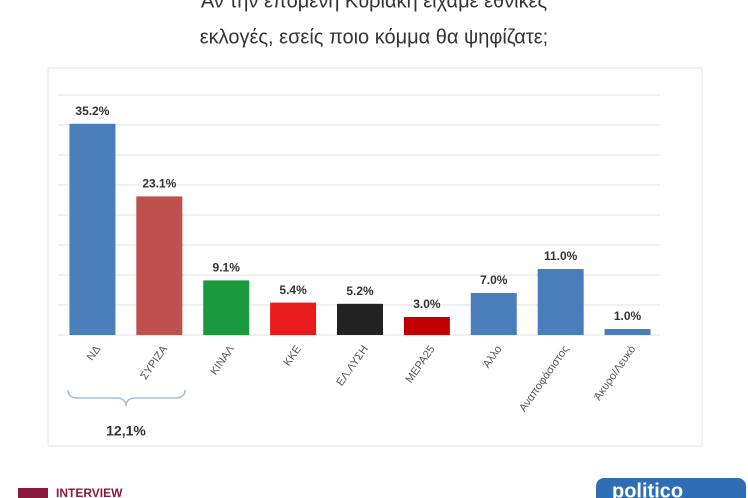 The width and height of the screenshot is (748, 498). I want to click on value-label: 5.4%, so click(293, 290).